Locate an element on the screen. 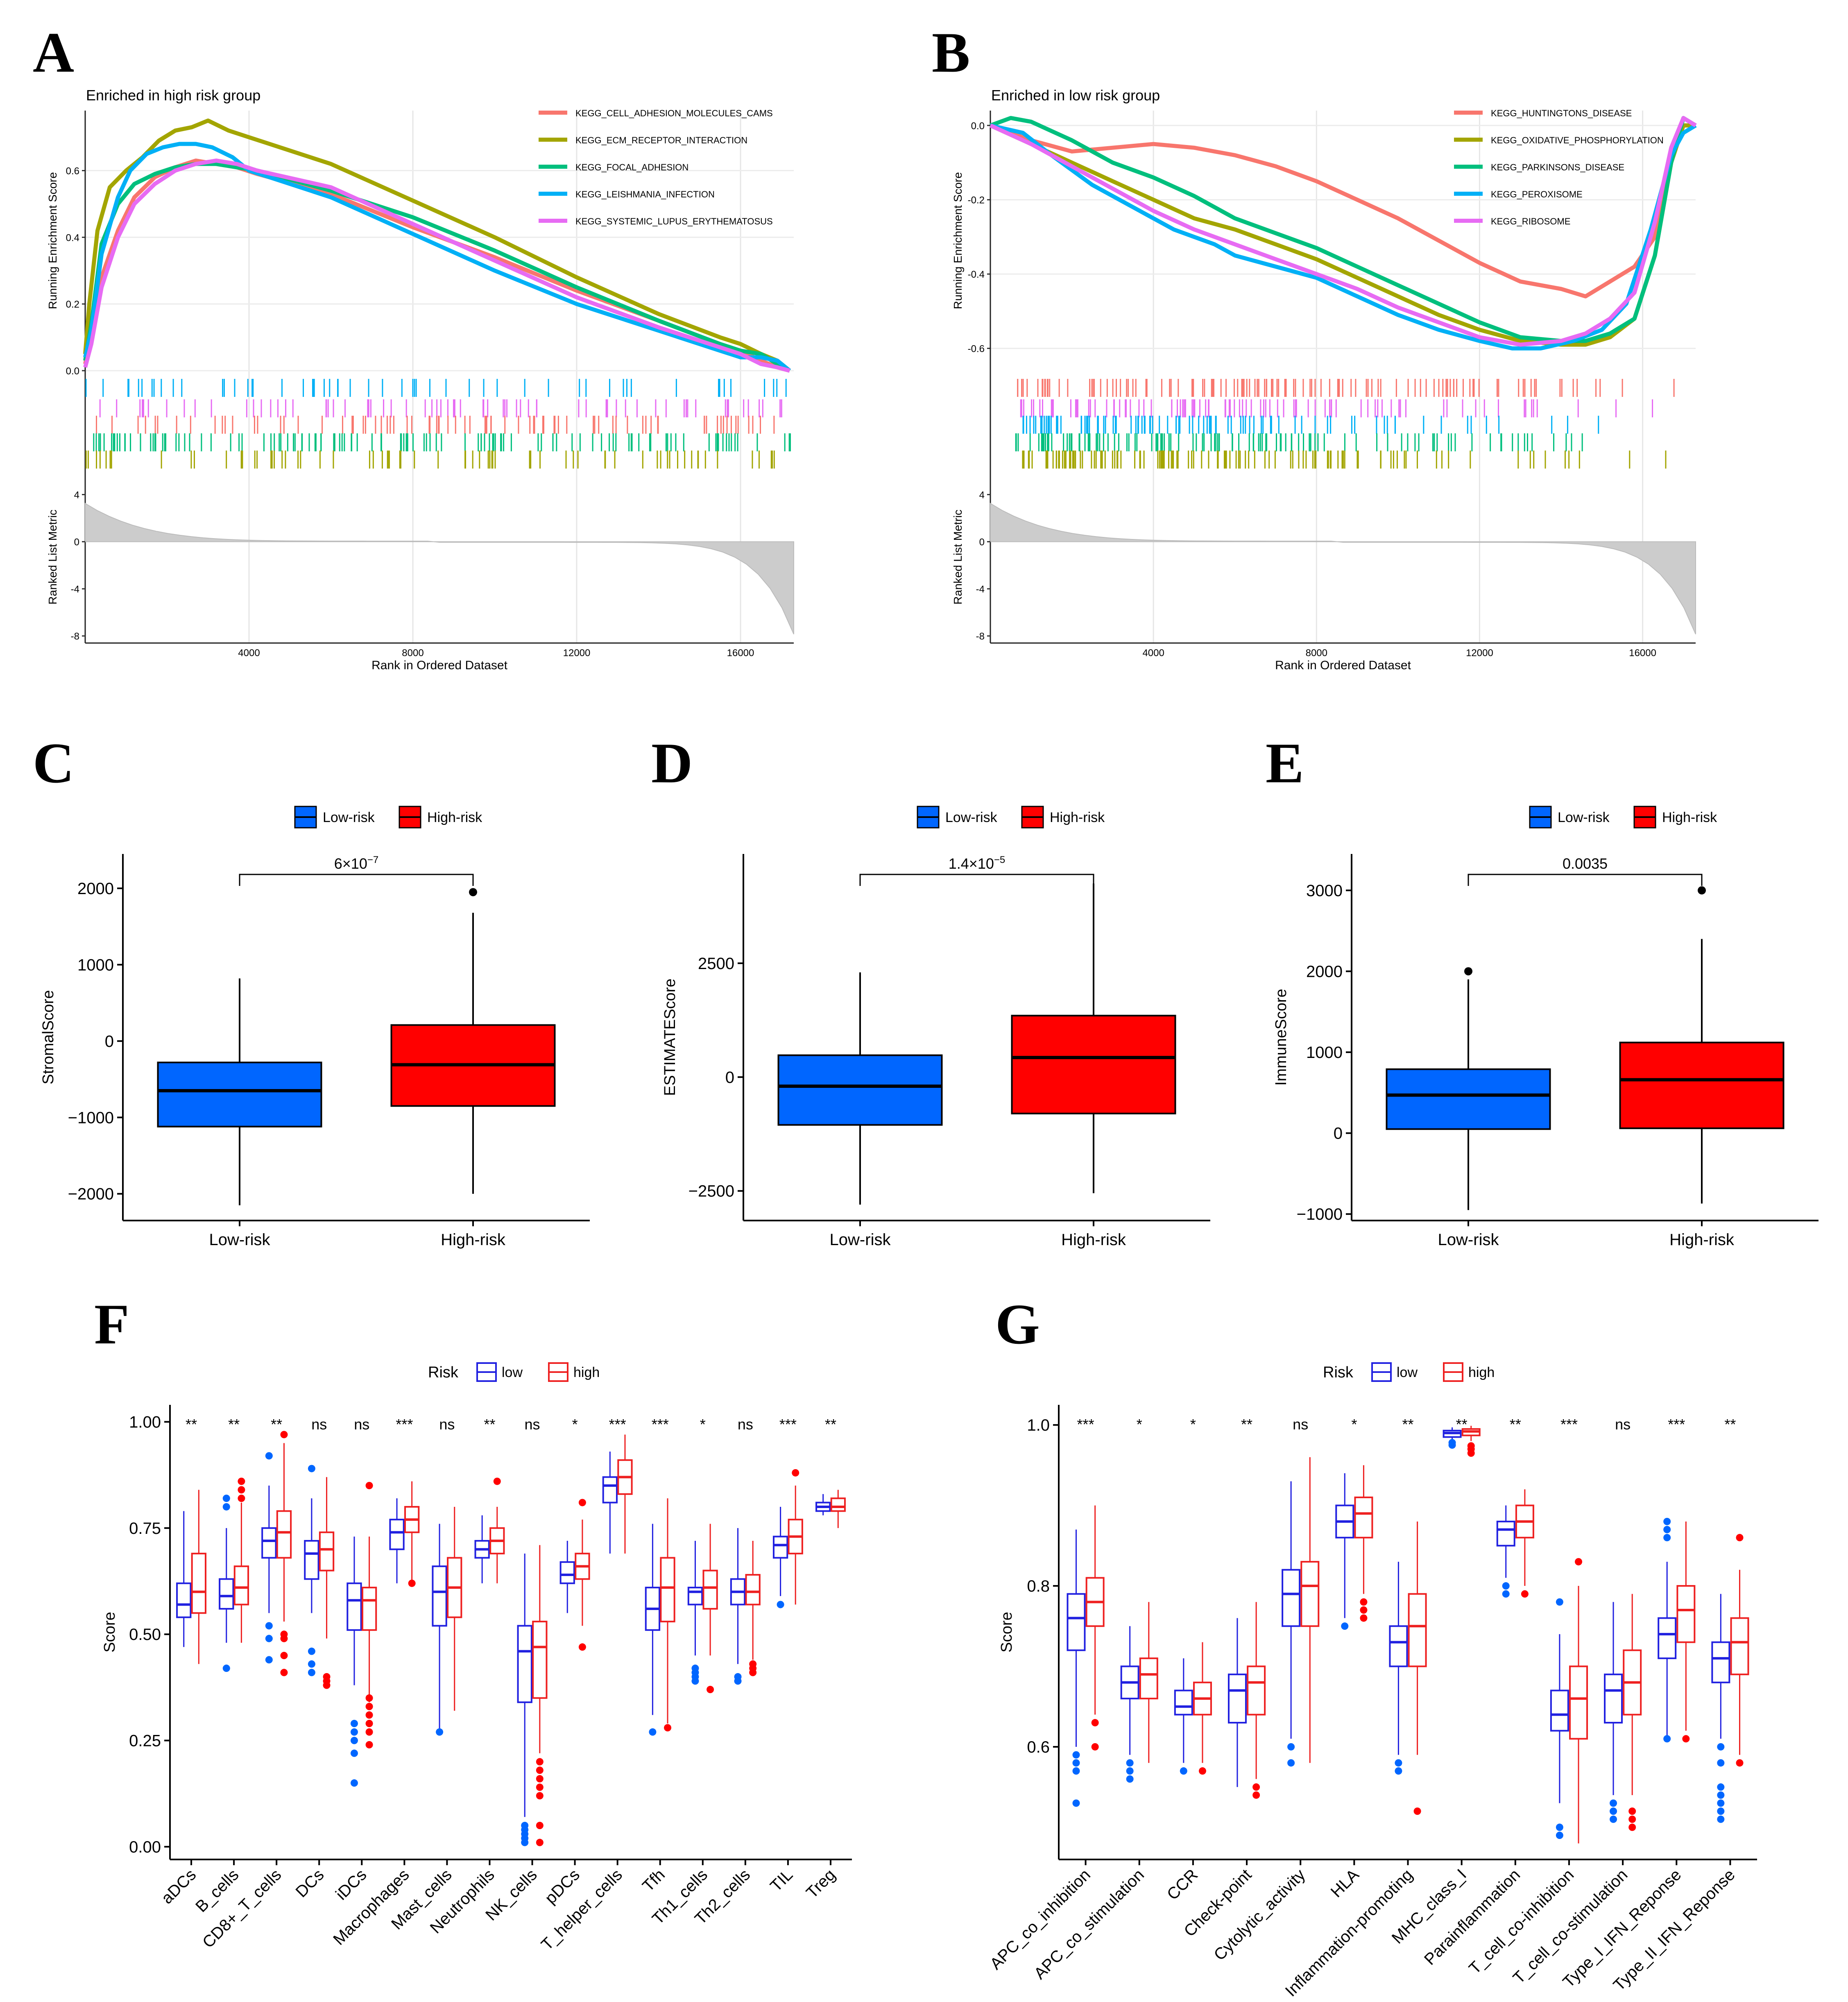 Image resolution: width=1848 pixels, height=2002 pixels. significance-label: * is located at coordinates (1193, 1424).